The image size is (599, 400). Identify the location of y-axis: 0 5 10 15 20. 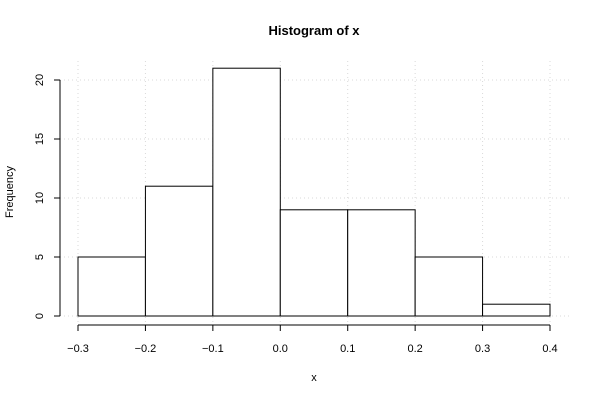
(47, 196).